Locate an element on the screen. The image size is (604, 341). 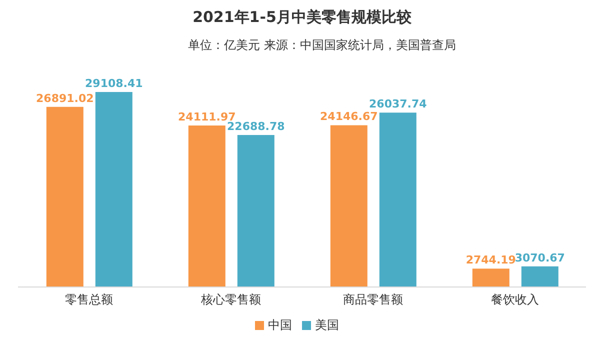
data-label: 3070.67 is located at coordinates (539, 257).